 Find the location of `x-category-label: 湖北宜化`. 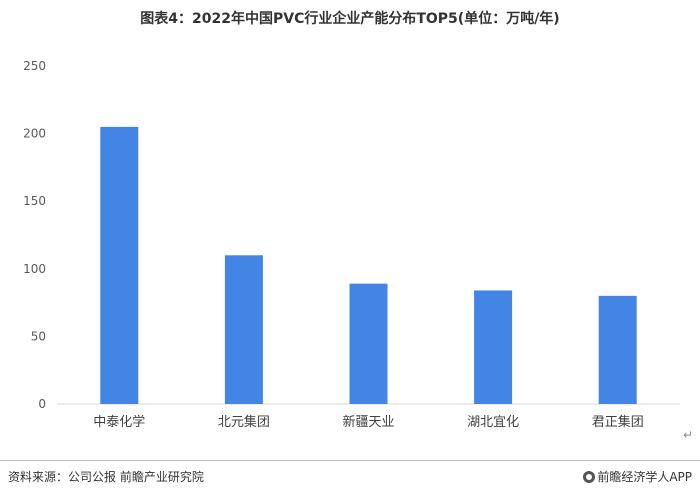

x-category-label: 湖北宜化 is located at coordinates (493, 422).